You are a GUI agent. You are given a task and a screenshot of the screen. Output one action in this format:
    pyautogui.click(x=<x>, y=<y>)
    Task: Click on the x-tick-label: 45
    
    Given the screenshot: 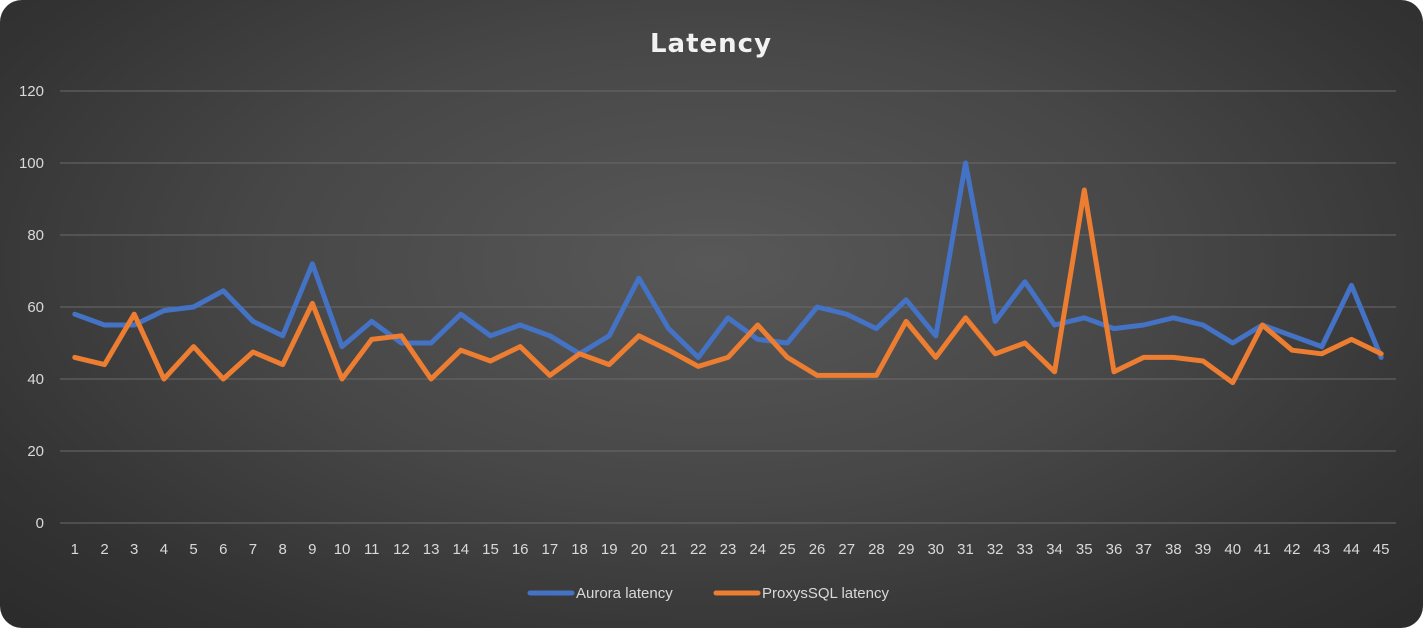 What is the action you would take?
    pyautogui.click(x=1381, y=549)
    